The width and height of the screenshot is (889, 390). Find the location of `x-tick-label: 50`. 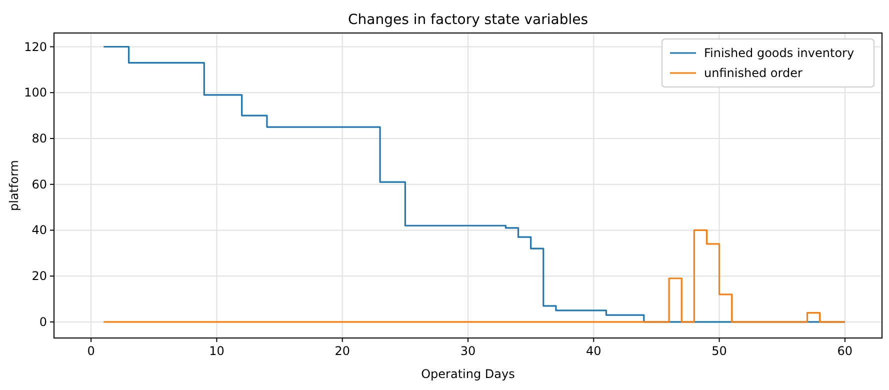

x-tick-label: 50 is located at coordinates (719, 351).